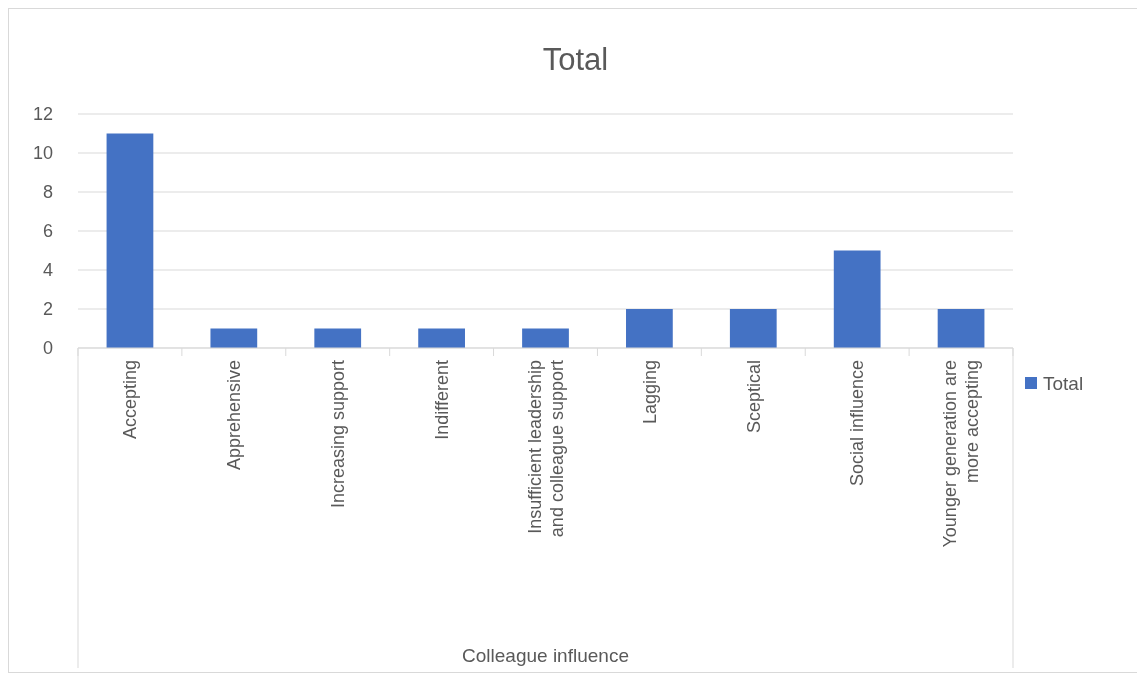 This screenshot has width=1137, height=673. I want to click on text: Colleague influence, so click(545, 655).